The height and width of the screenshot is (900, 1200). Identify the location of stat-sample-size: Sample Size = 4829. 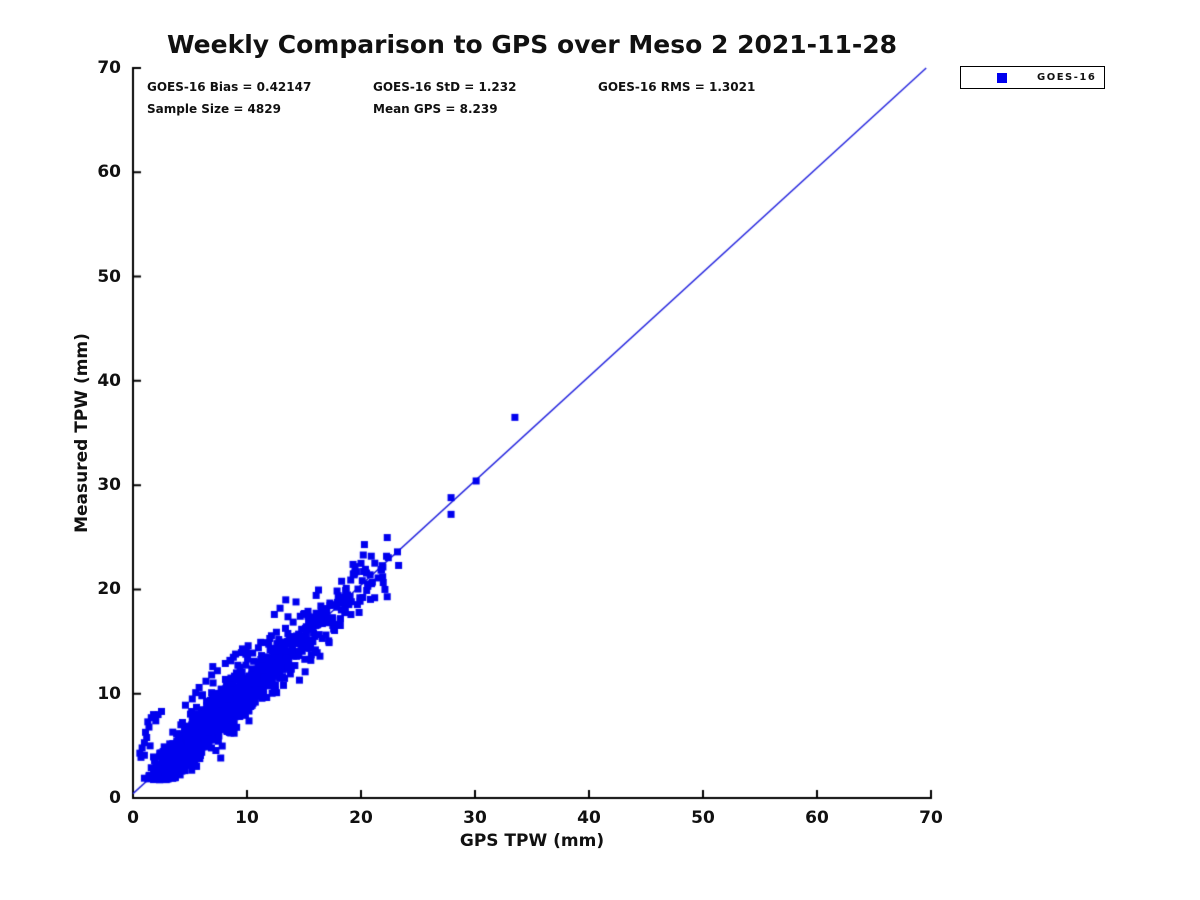
(214, 109).